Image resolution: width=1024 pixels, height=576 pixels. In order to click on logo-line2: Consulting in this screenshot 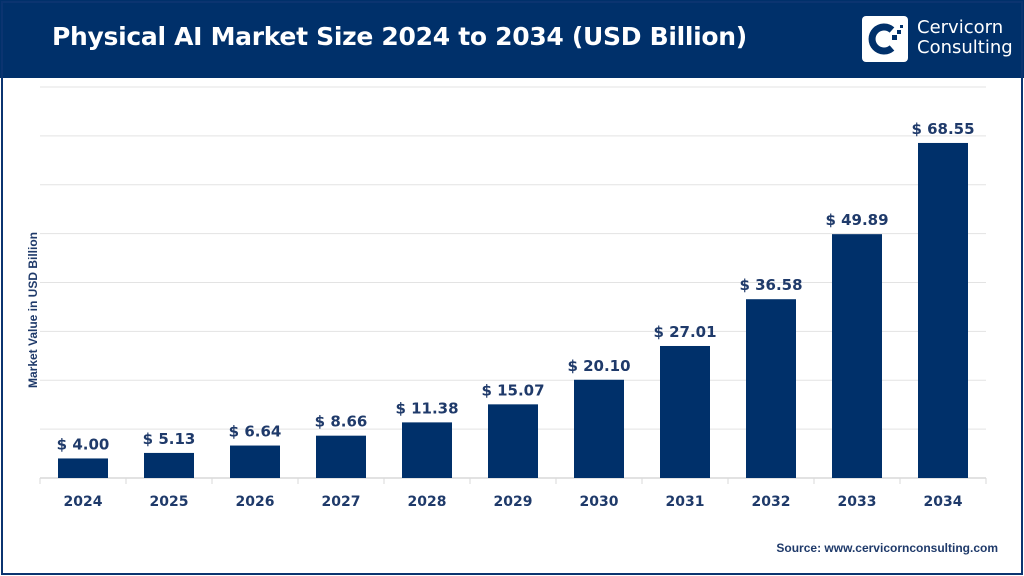, I will do `click(965, 47)`.